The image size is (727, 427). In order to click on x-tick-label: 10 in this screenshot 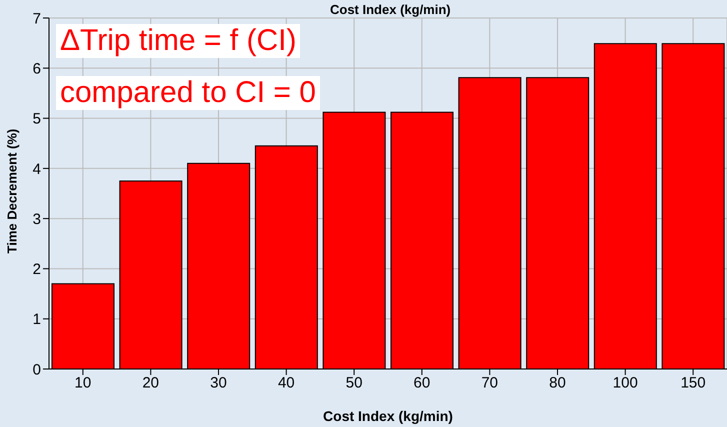, I will do `click(83, 383)`.